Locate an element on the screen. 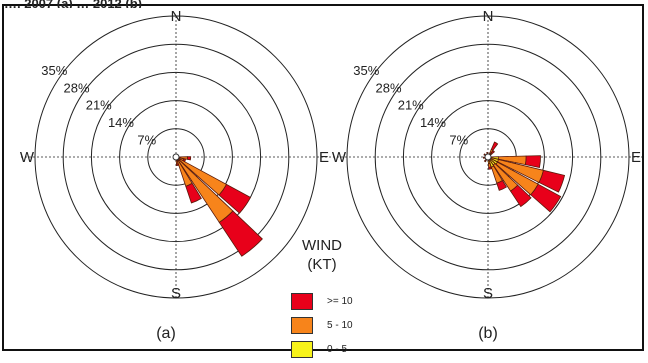  legend-label: 5 - 10 is located at coordinates (340, 325).